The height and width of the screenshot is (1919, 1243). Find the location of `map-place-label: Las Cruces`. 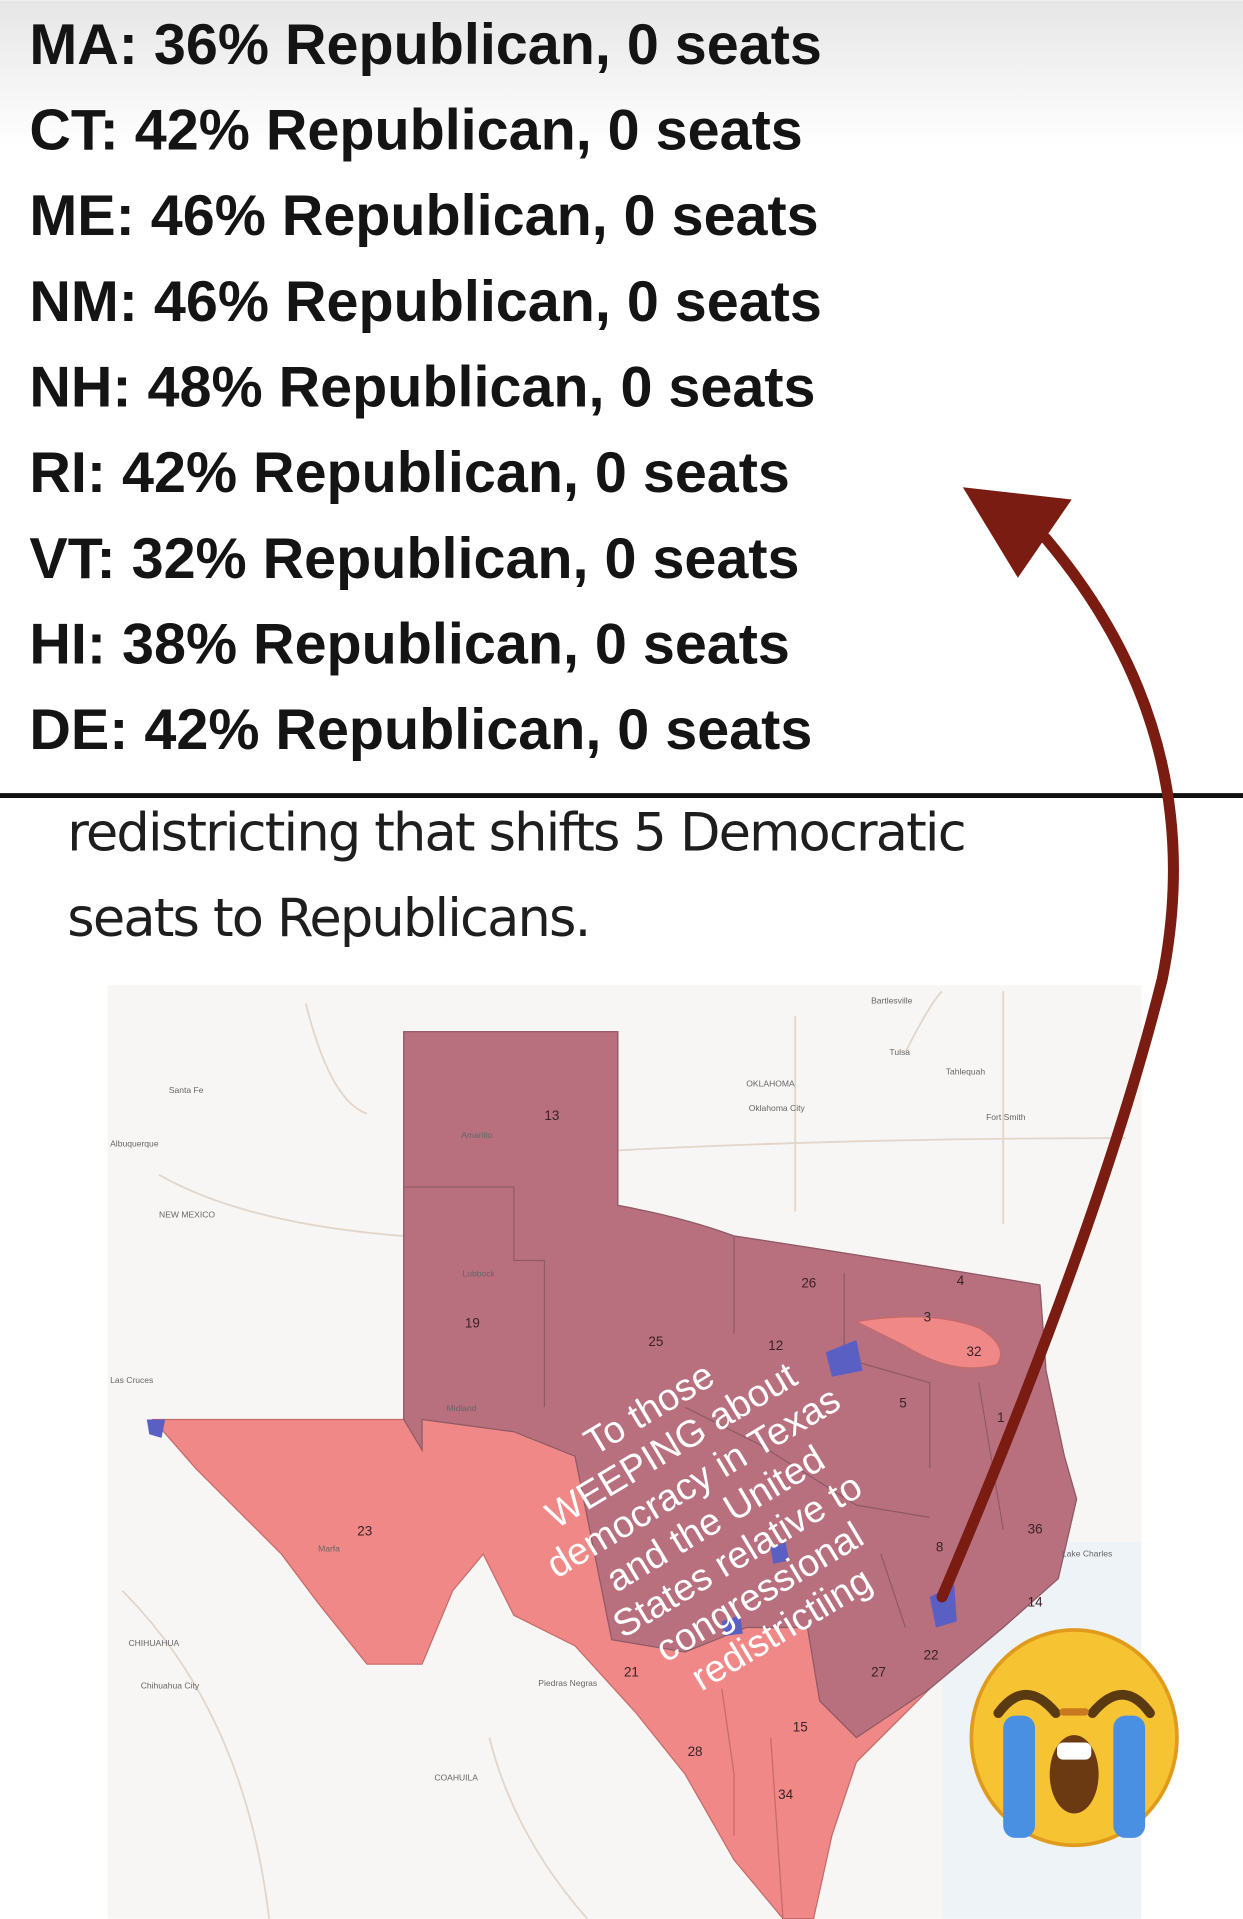

map-place-label: Las Cruces is located at coordinates (131, 1380).